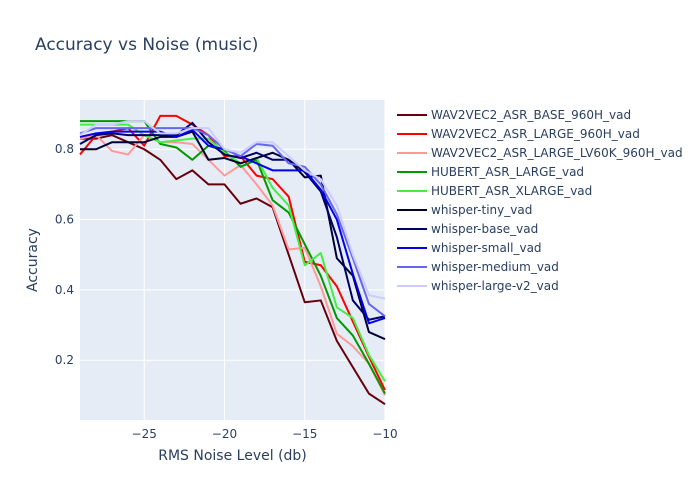 The height and width of the screenshot is (500, 700). Describe the element at coordinates (557, 153) in the screenshot. I see `legend-label: WAV2VEC2_ASR_LARGE_LV60K_960H_vad` at that location.